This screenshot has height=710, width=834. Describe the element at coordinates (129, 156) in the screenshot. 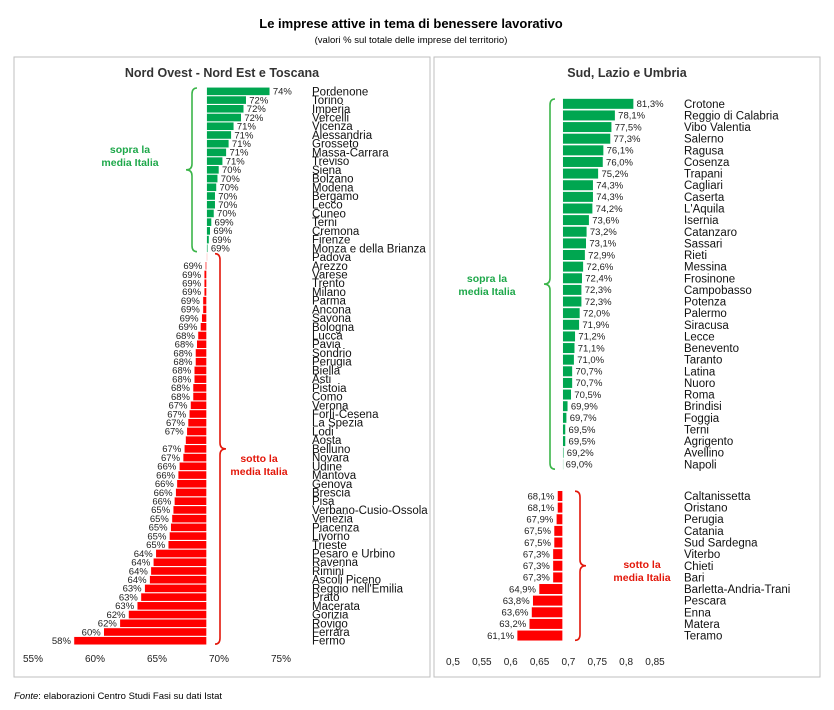

I see `above-average-annotation: sopra la media Italia` at that location.